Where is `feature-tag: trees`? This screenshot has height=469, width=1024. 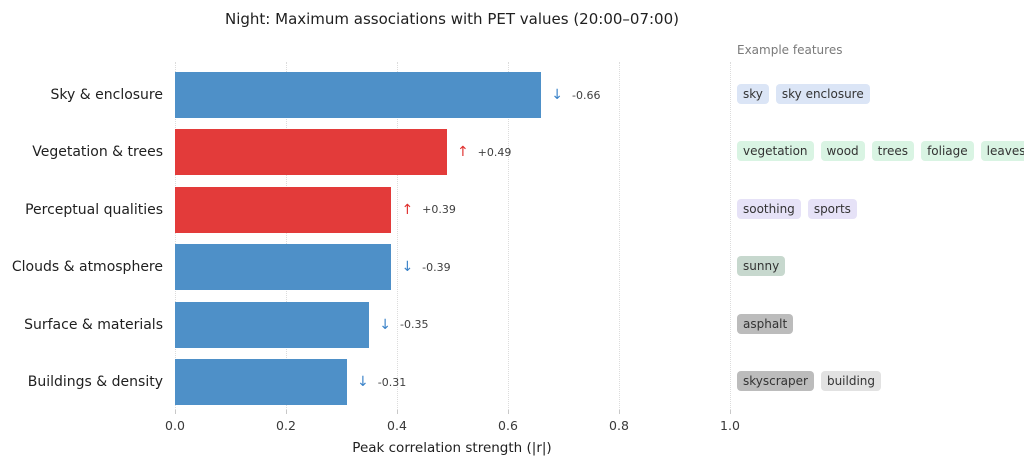 feature-tag: trees is located at coordinates (893, 151).